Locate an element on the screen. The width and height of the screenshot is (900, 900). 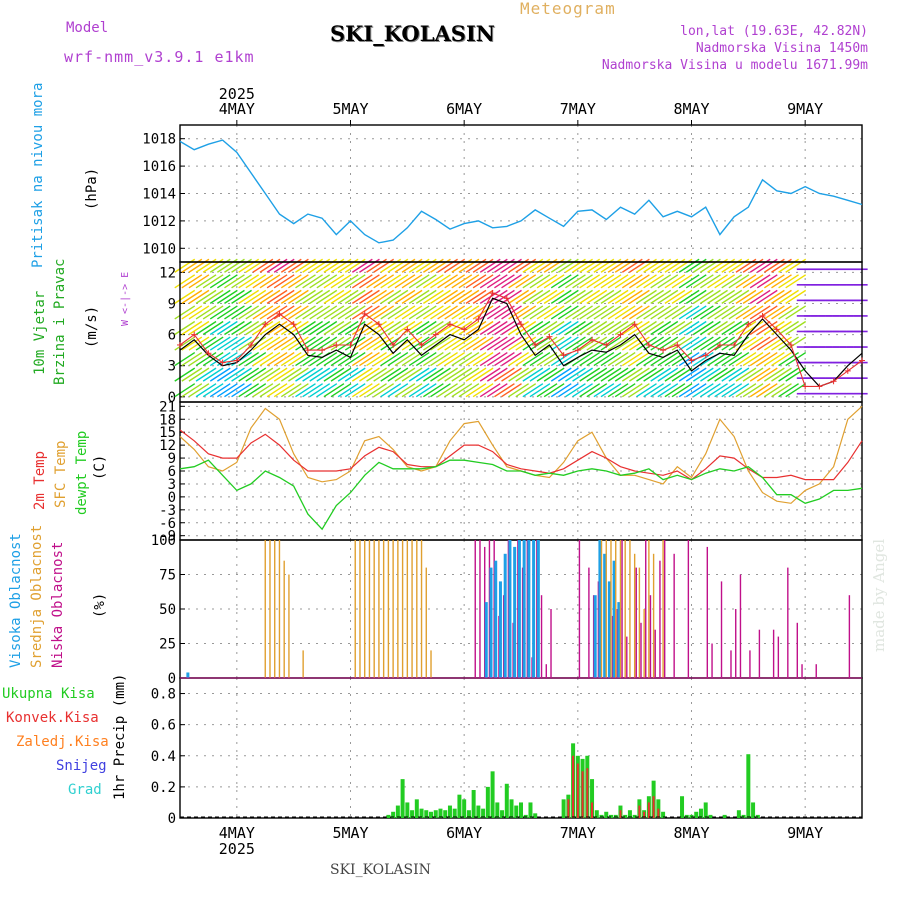
precip-legend-item: Zaledj.Kisa is located at coordinates (62, 742).